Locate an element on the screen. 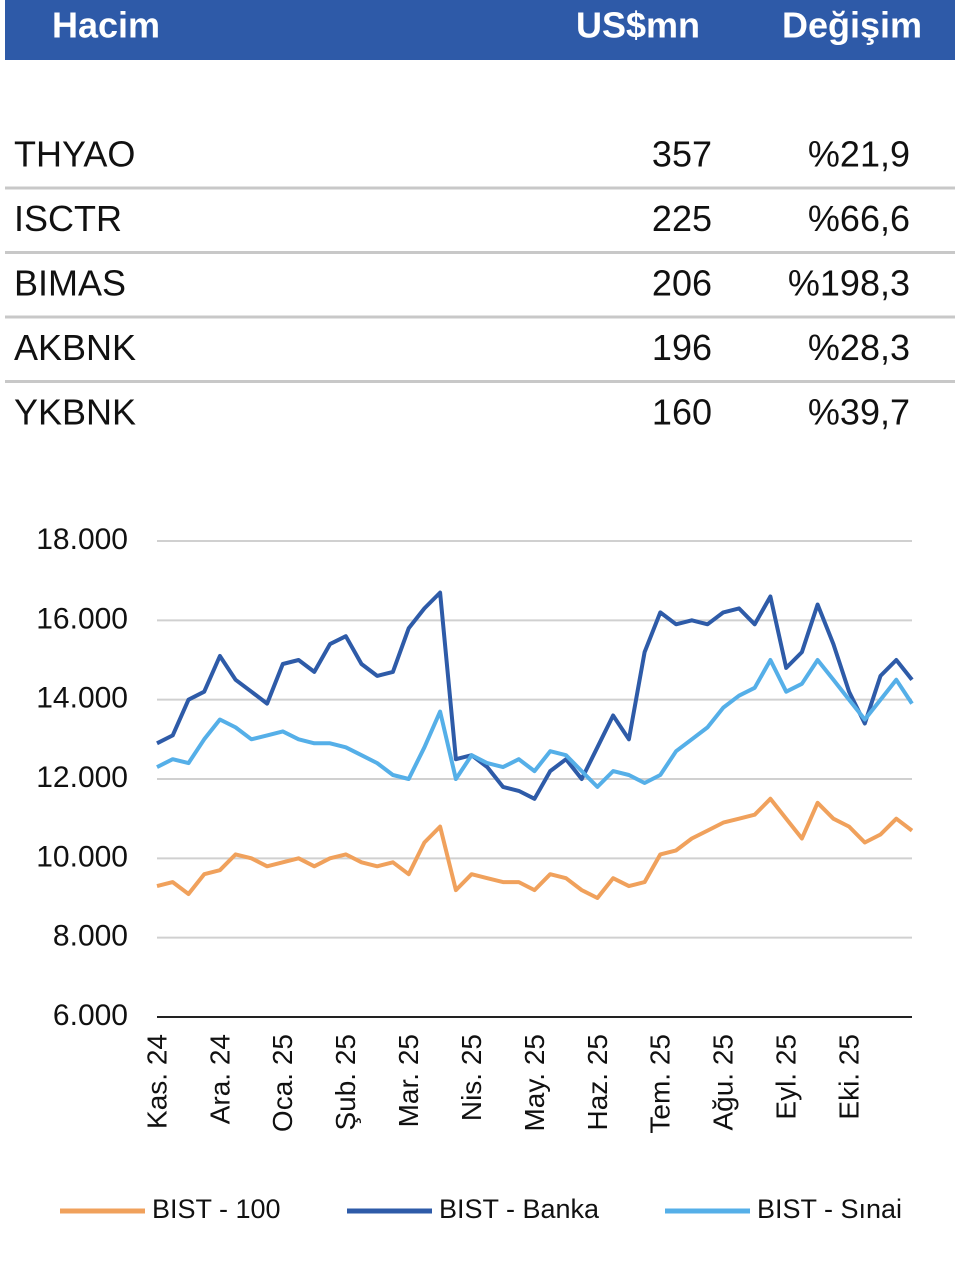  table-header-bar is located at coordinates (480, 30).